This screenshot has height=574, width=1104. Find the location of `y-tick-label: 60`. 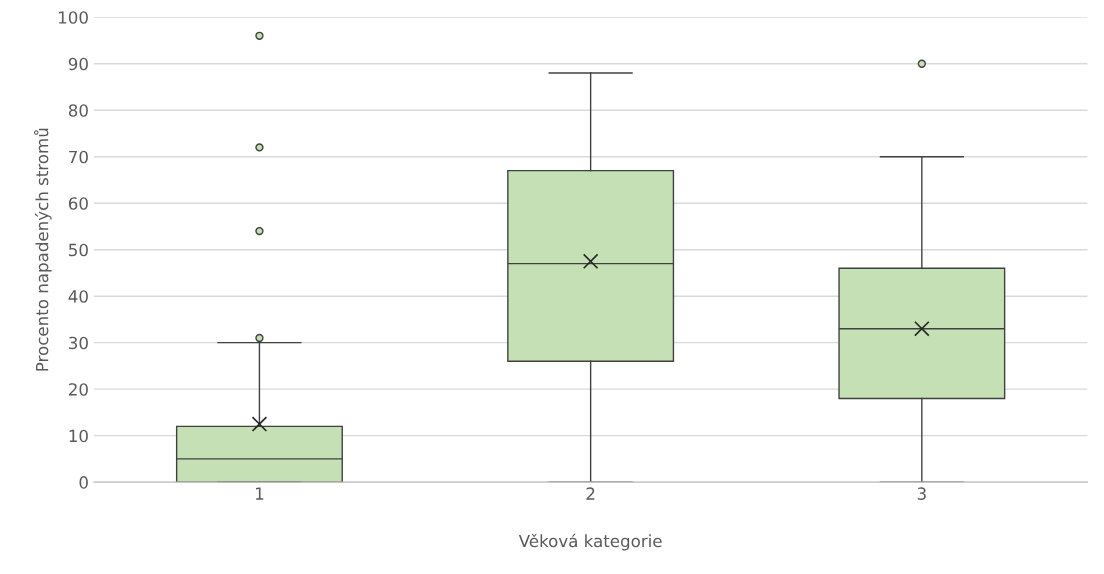

y-tick-label: 60 is located at coordinates (78, 203).